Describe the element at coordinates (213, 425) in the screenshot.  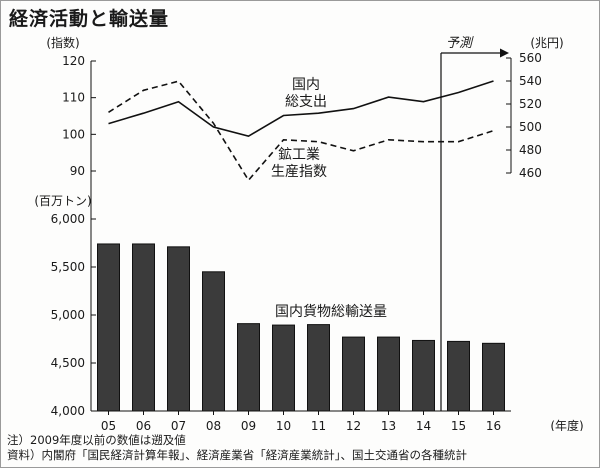
I see `x-label-08: 08` at that location.